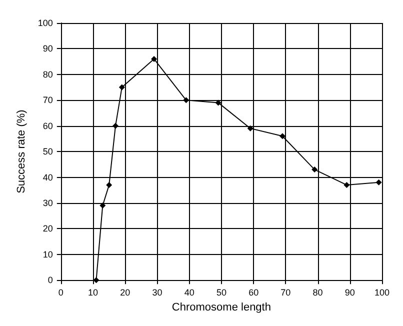  What do you see at coordinates (47, 151) in the screenshot?
I see `y-tick-label: 50` at bounding box center [47, 151].